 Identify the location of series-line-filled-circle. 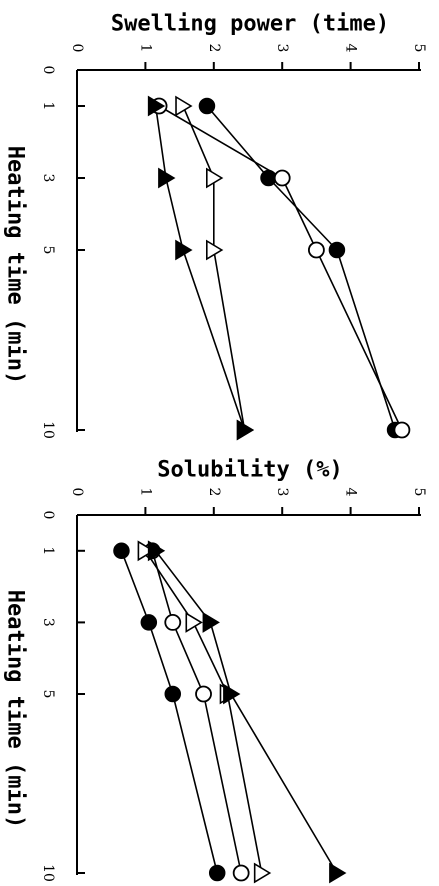
(169, 712).